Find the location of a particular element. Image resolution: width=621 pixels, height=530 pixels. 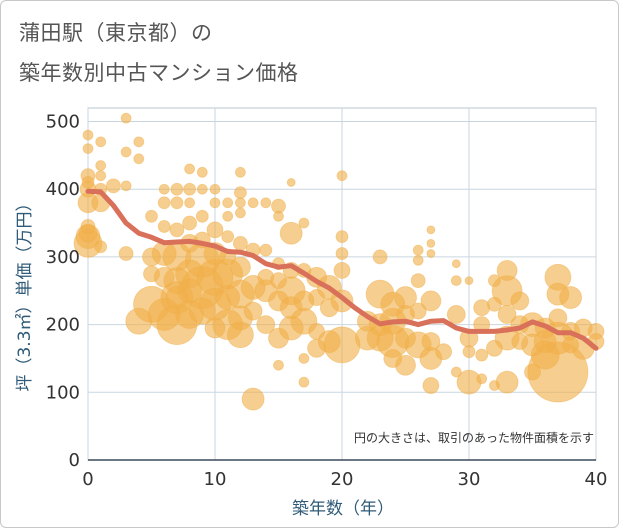

y-tick-label: 300 is located at coordinates (63, 257).